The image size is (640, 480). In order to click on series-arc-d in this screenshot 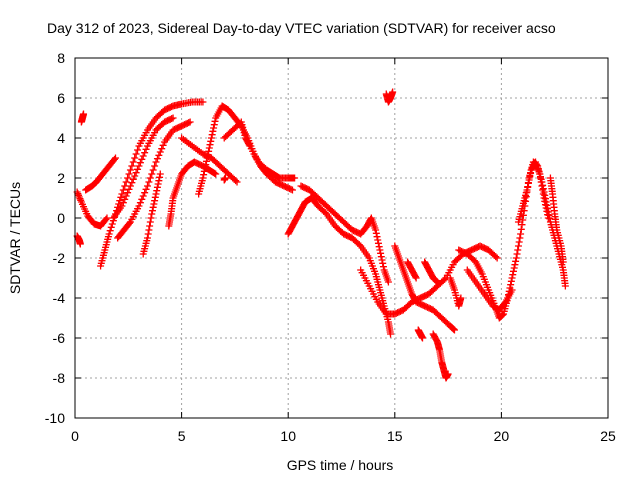, I will do `click(101, 174)`.